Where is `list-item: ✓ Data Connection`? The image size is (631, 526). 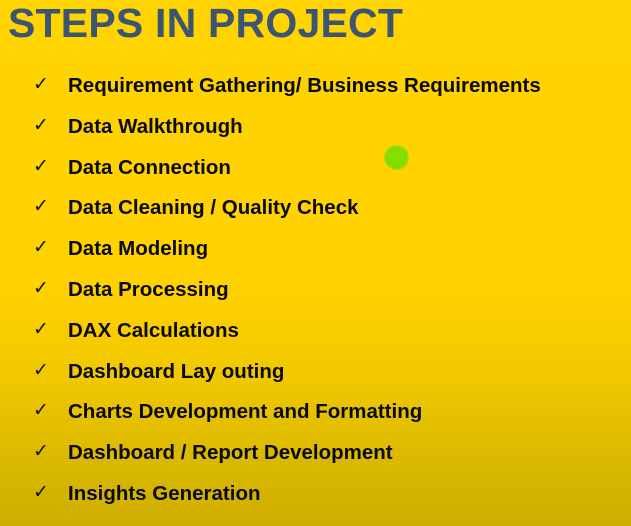
list-item: ✓ Data Connection is located at coordinates (315, 169).